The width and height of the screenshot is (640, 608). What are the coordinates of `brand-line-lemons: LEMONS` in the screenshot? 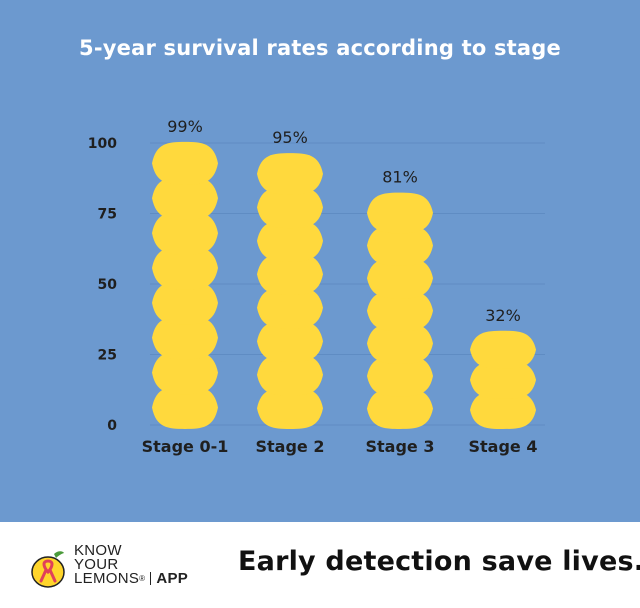 It's located at (107, 578).